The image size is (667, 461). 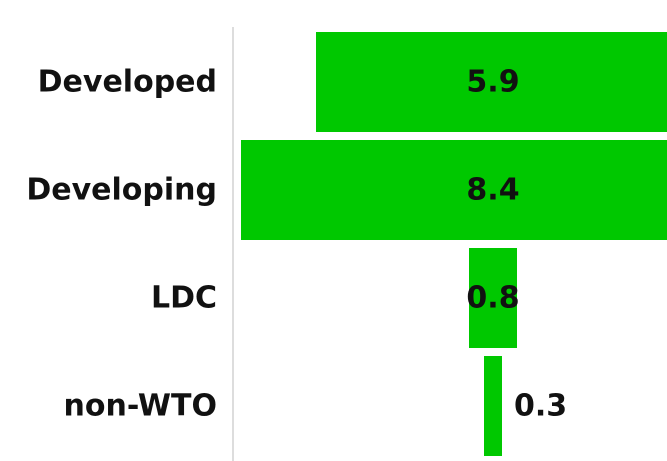 I want to click on value-label: 0.8, so click(x=492, y=298).